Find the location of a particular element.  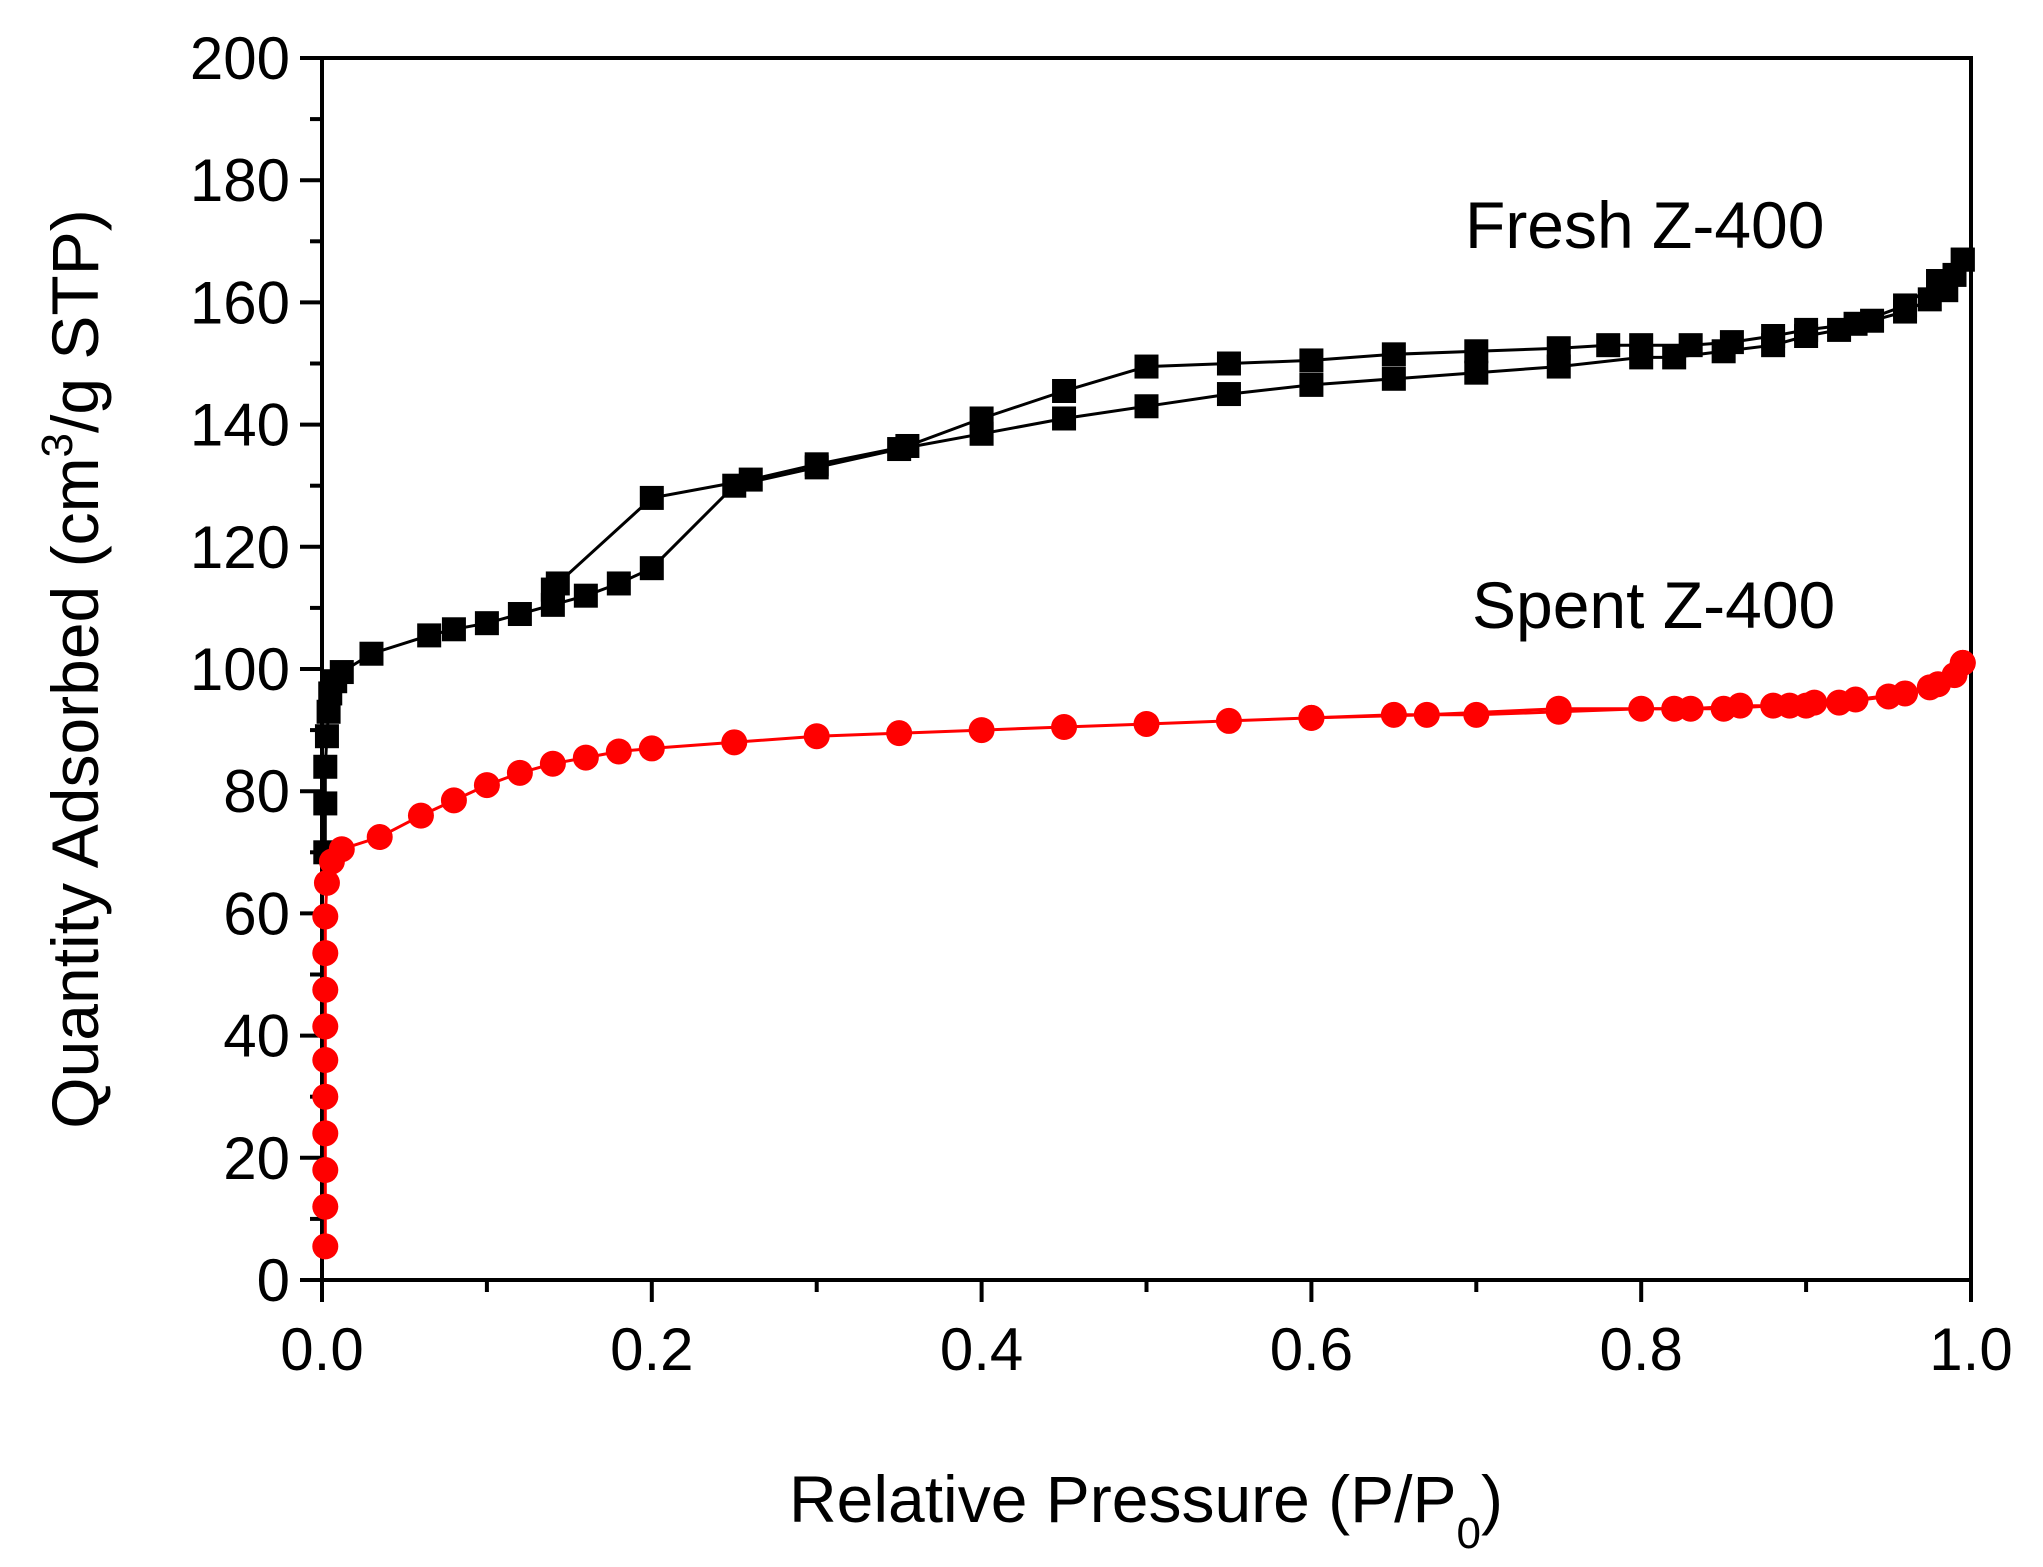

x-axis-title: Relative Pressure (P/P0) is located at coordinates (1146, 1510).